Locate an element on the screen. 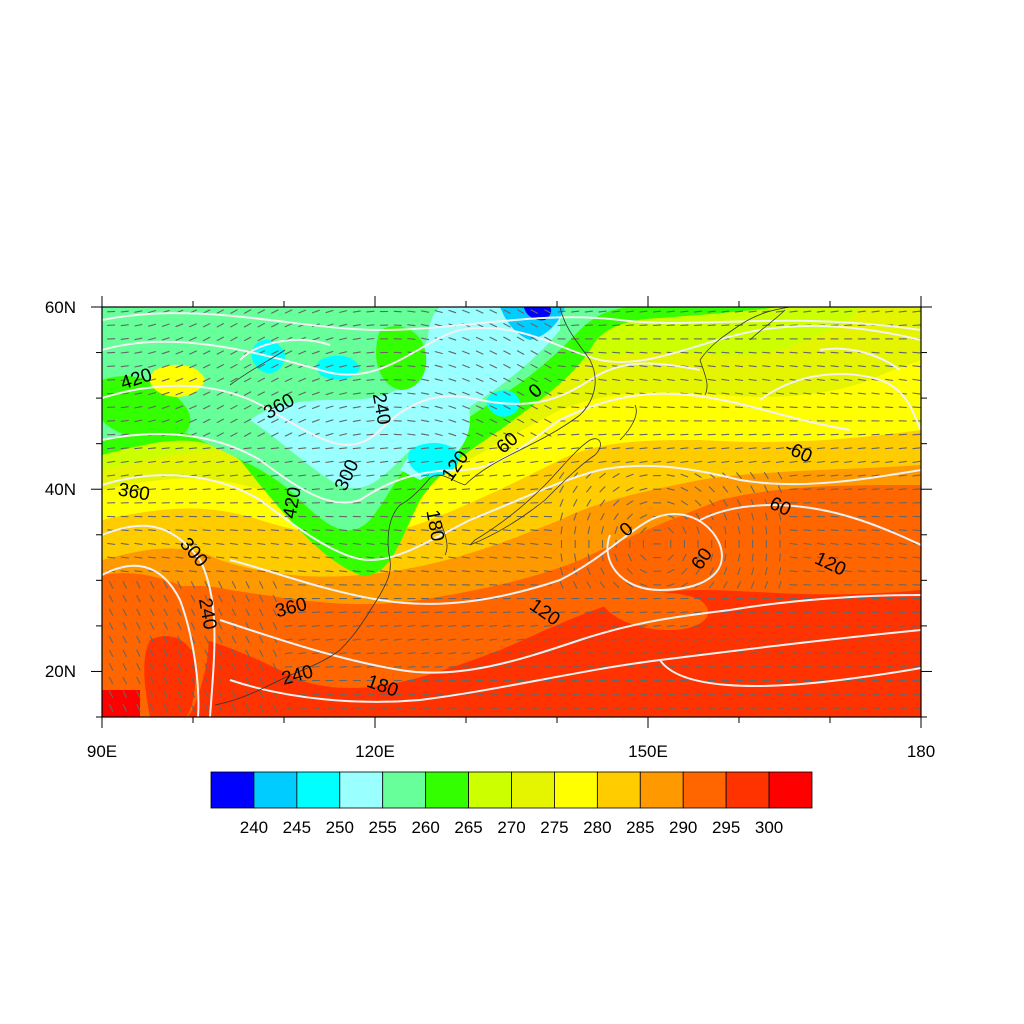 This screenshot has width=1024, height=1024. colorbar-swatch is located at coordinates (275, 790).